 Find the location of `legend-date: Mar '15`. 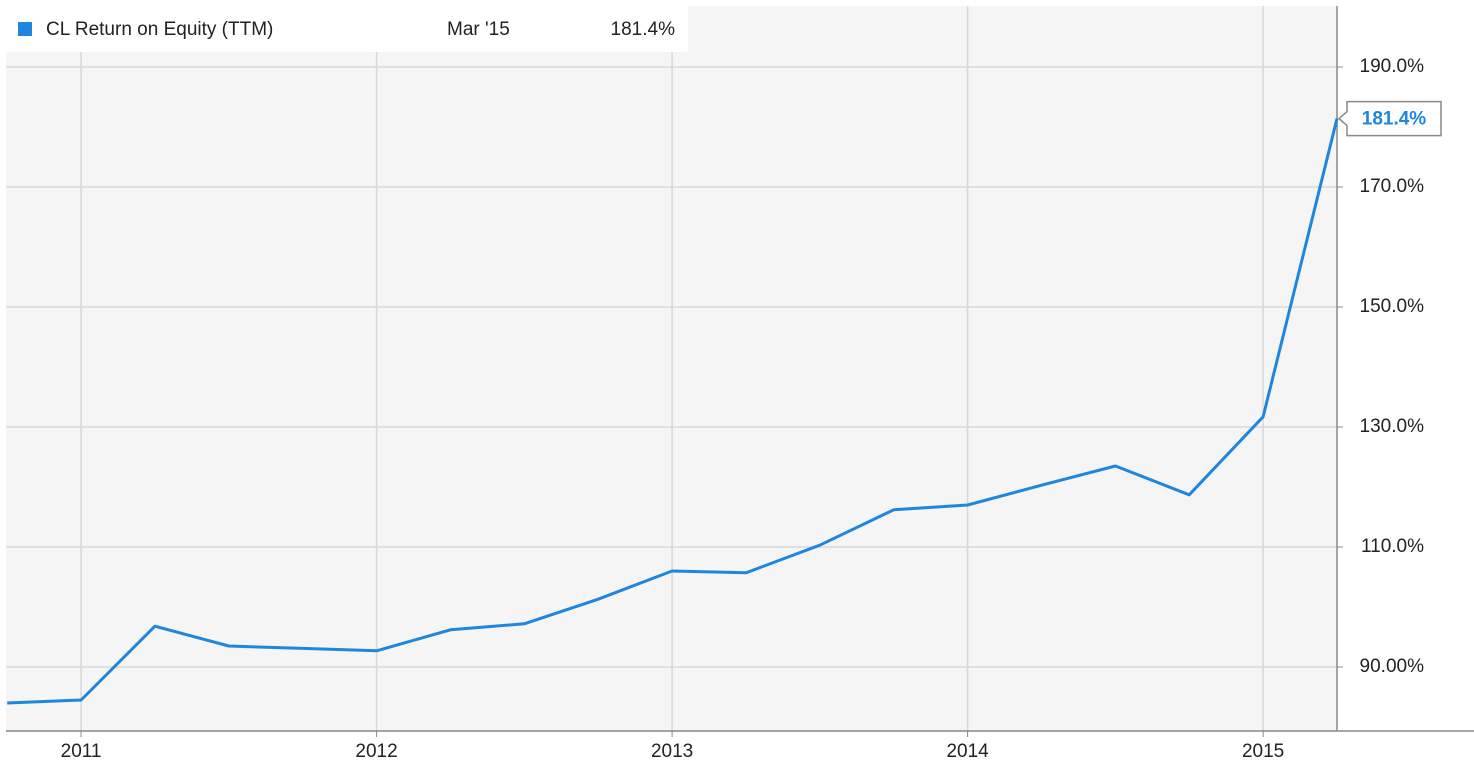

legend-date: Mar '15 is located at coordinates (478, 29).